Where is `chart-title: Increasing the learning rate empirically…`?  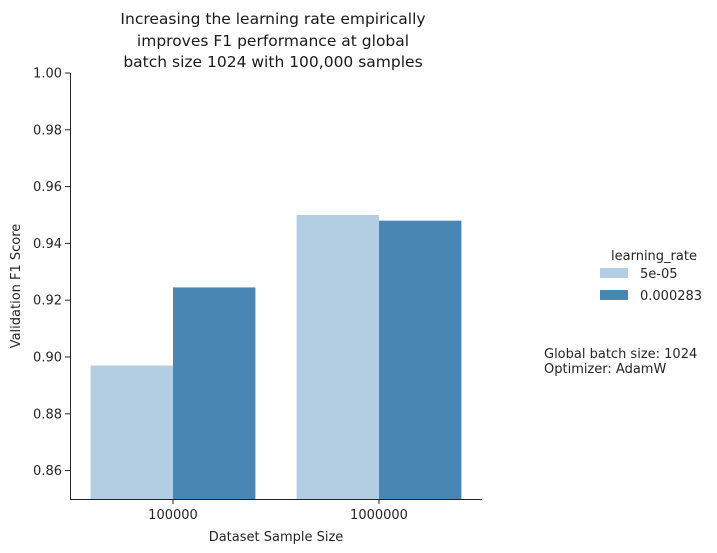
chart-title: Increasing the learning rate empirically… is located at coordinates (272, 40).